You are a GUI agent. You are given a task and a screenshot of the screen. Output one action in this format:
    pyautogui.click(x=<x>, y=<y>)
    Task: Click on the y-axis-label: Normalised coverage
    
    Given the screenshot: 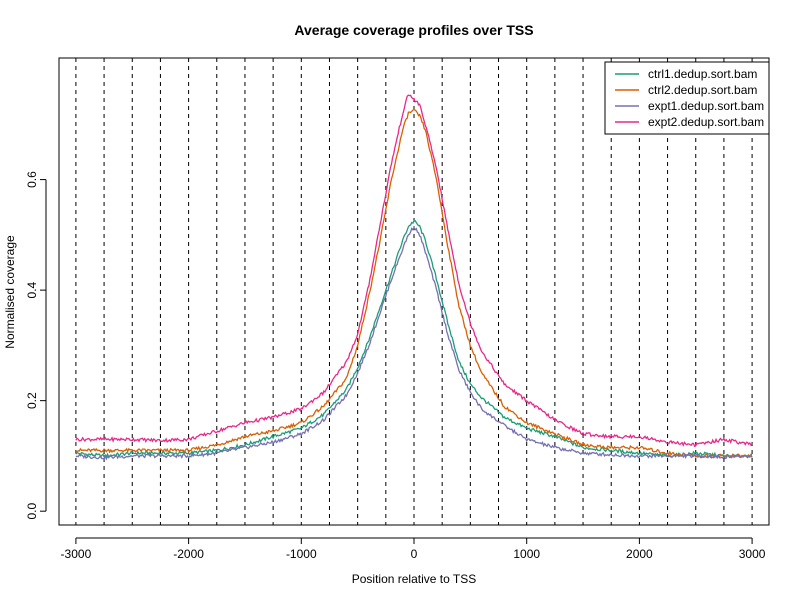 What is the action you would take?
    pyautogui.click(x=10, y=292)
    